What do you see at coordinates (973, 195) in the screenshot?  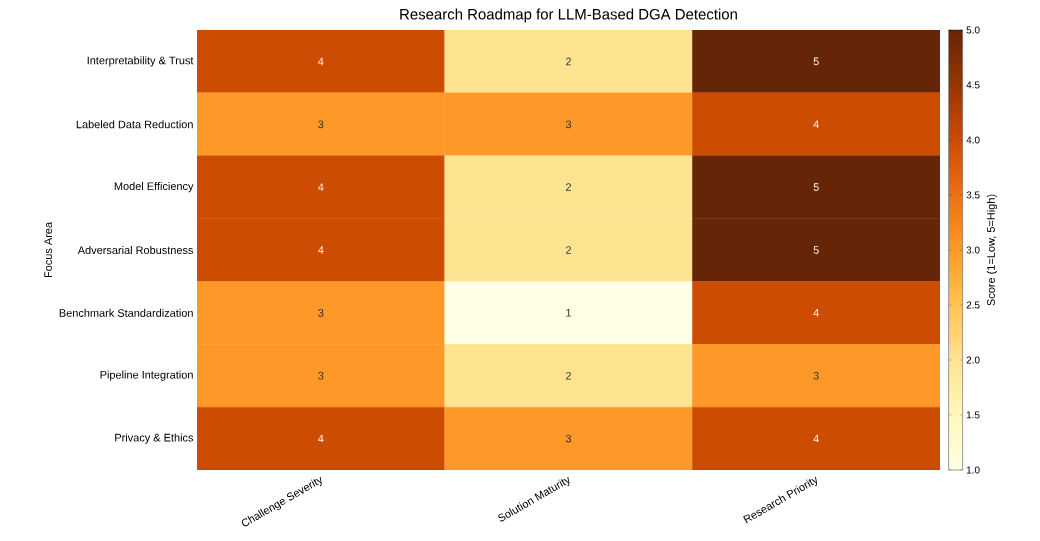 I see `color-bar-label: 3.5` at bounding box center [973, 195].